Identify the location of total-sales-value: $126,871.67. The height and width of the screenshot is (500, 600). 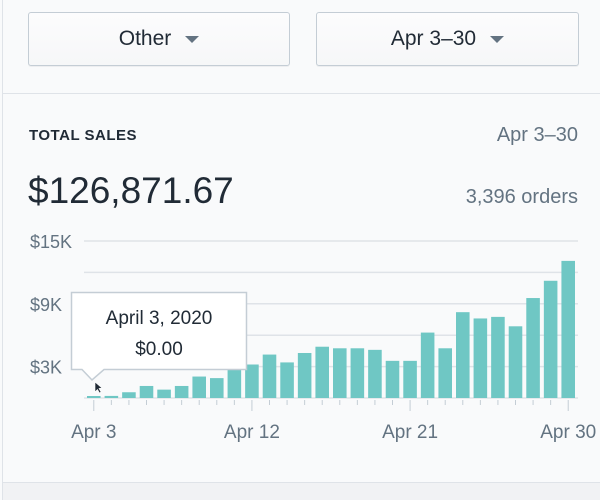
(131, 190).